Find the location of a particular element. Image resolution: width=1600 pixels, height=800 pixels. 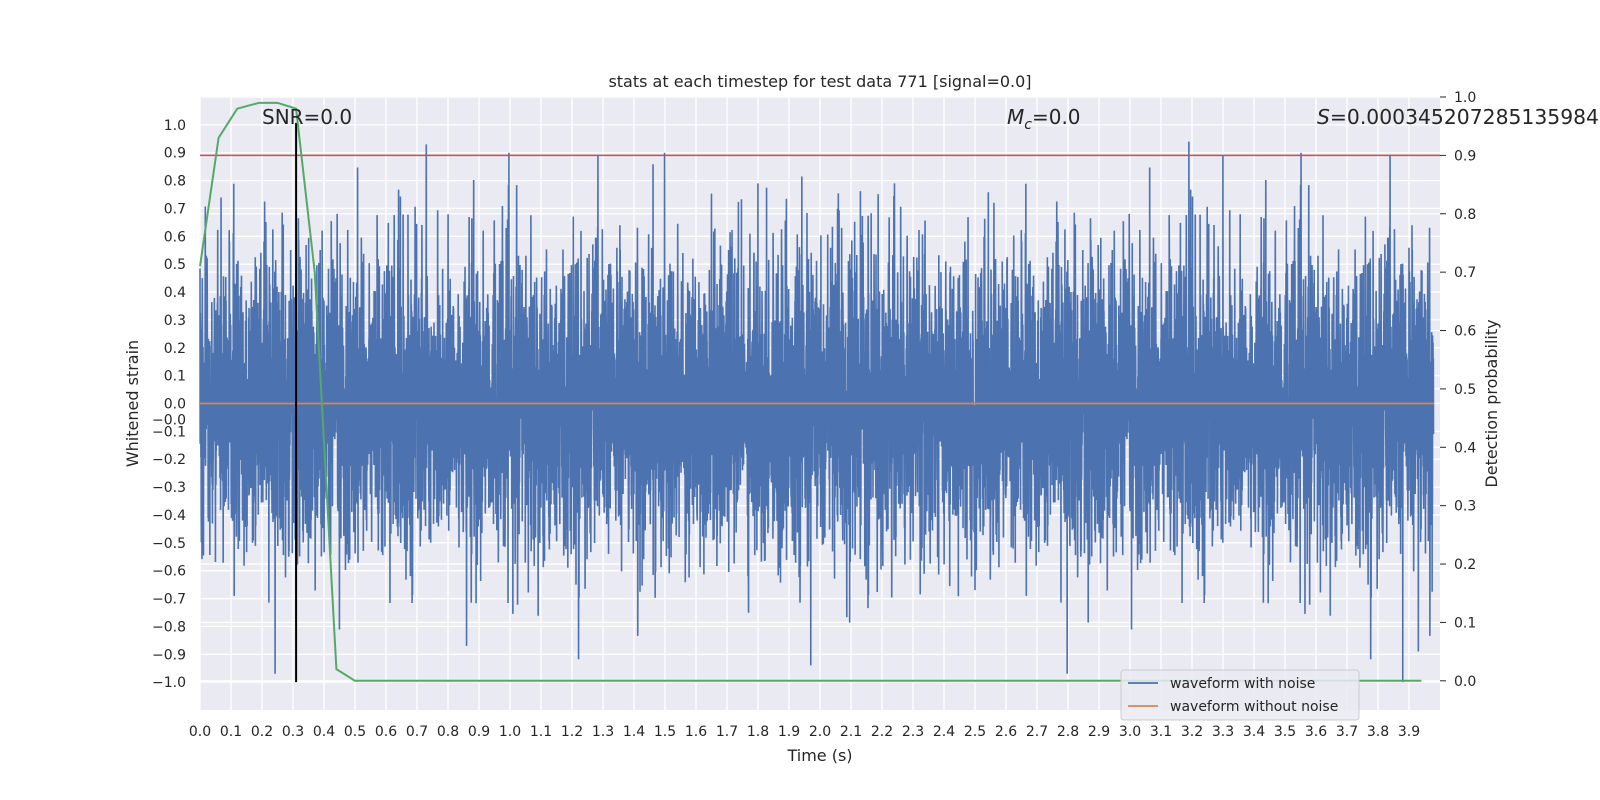

x-tick-label: 2.1 is located at coordinates (851, 732).